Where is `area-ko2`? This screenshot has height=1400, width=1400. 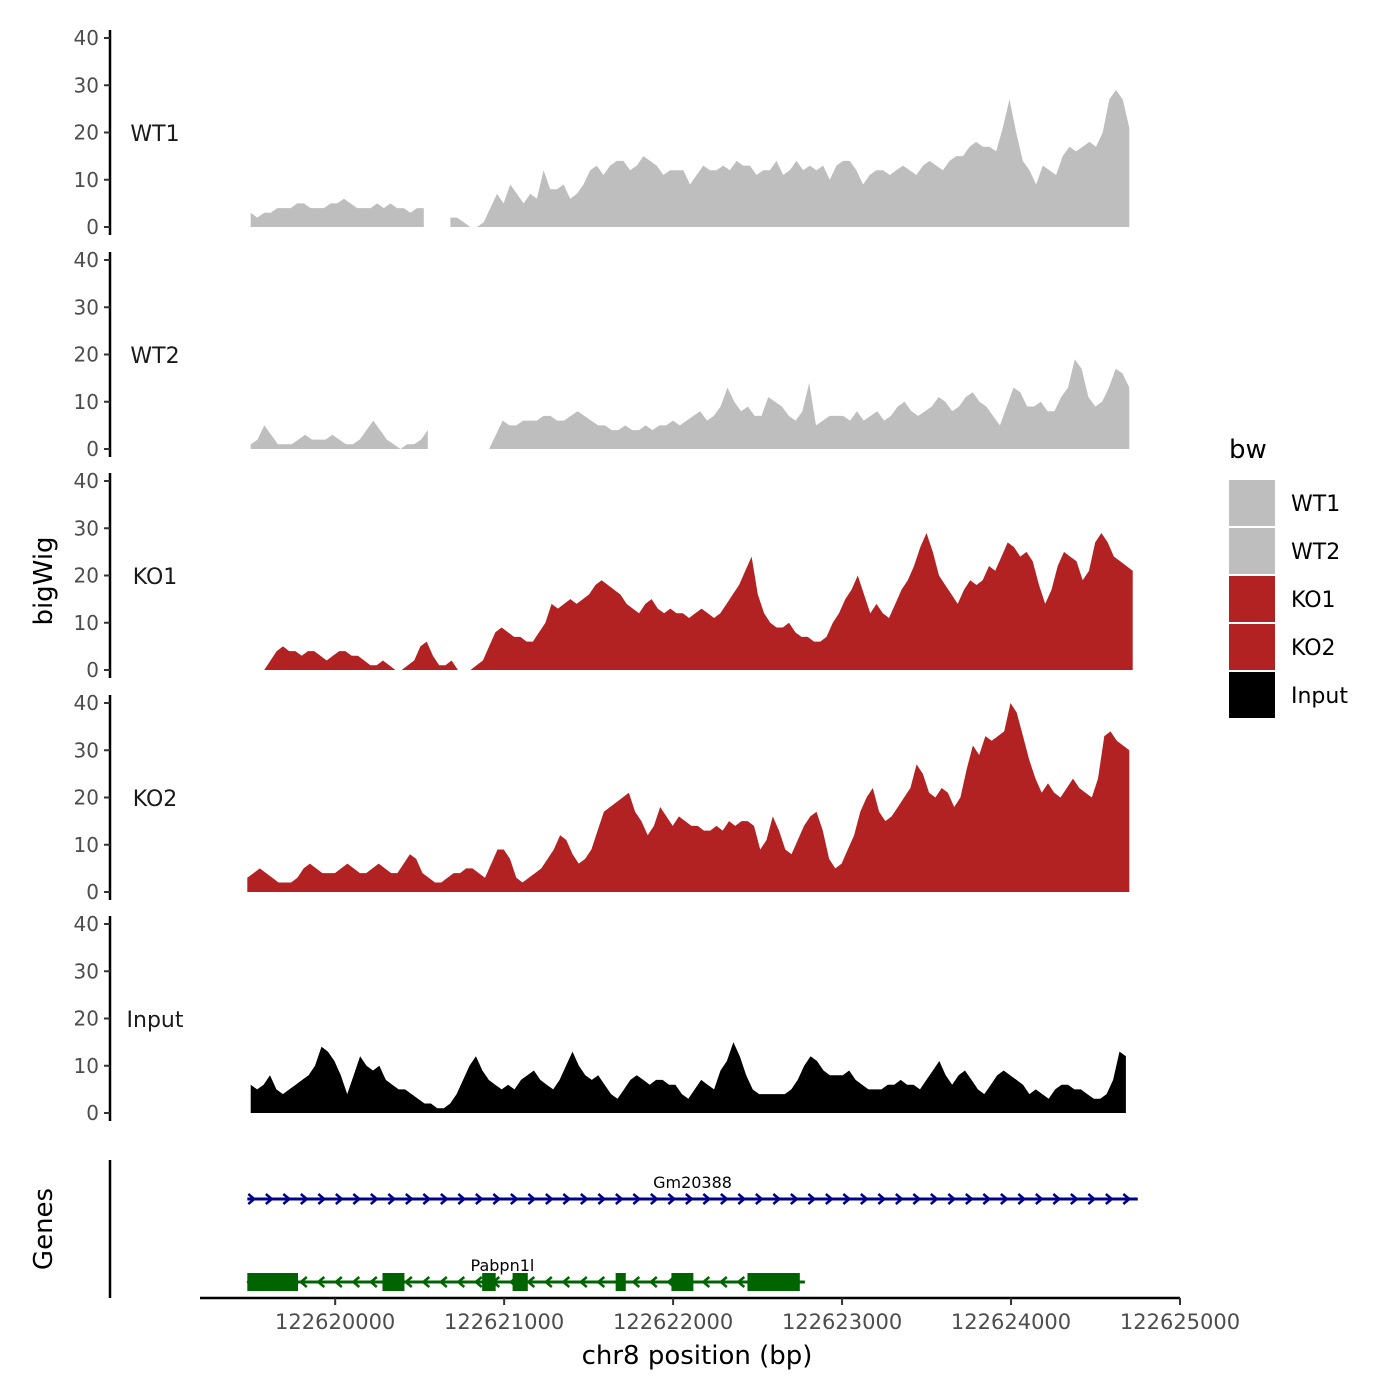 area-ko2 is located at coordinates (688, 797).